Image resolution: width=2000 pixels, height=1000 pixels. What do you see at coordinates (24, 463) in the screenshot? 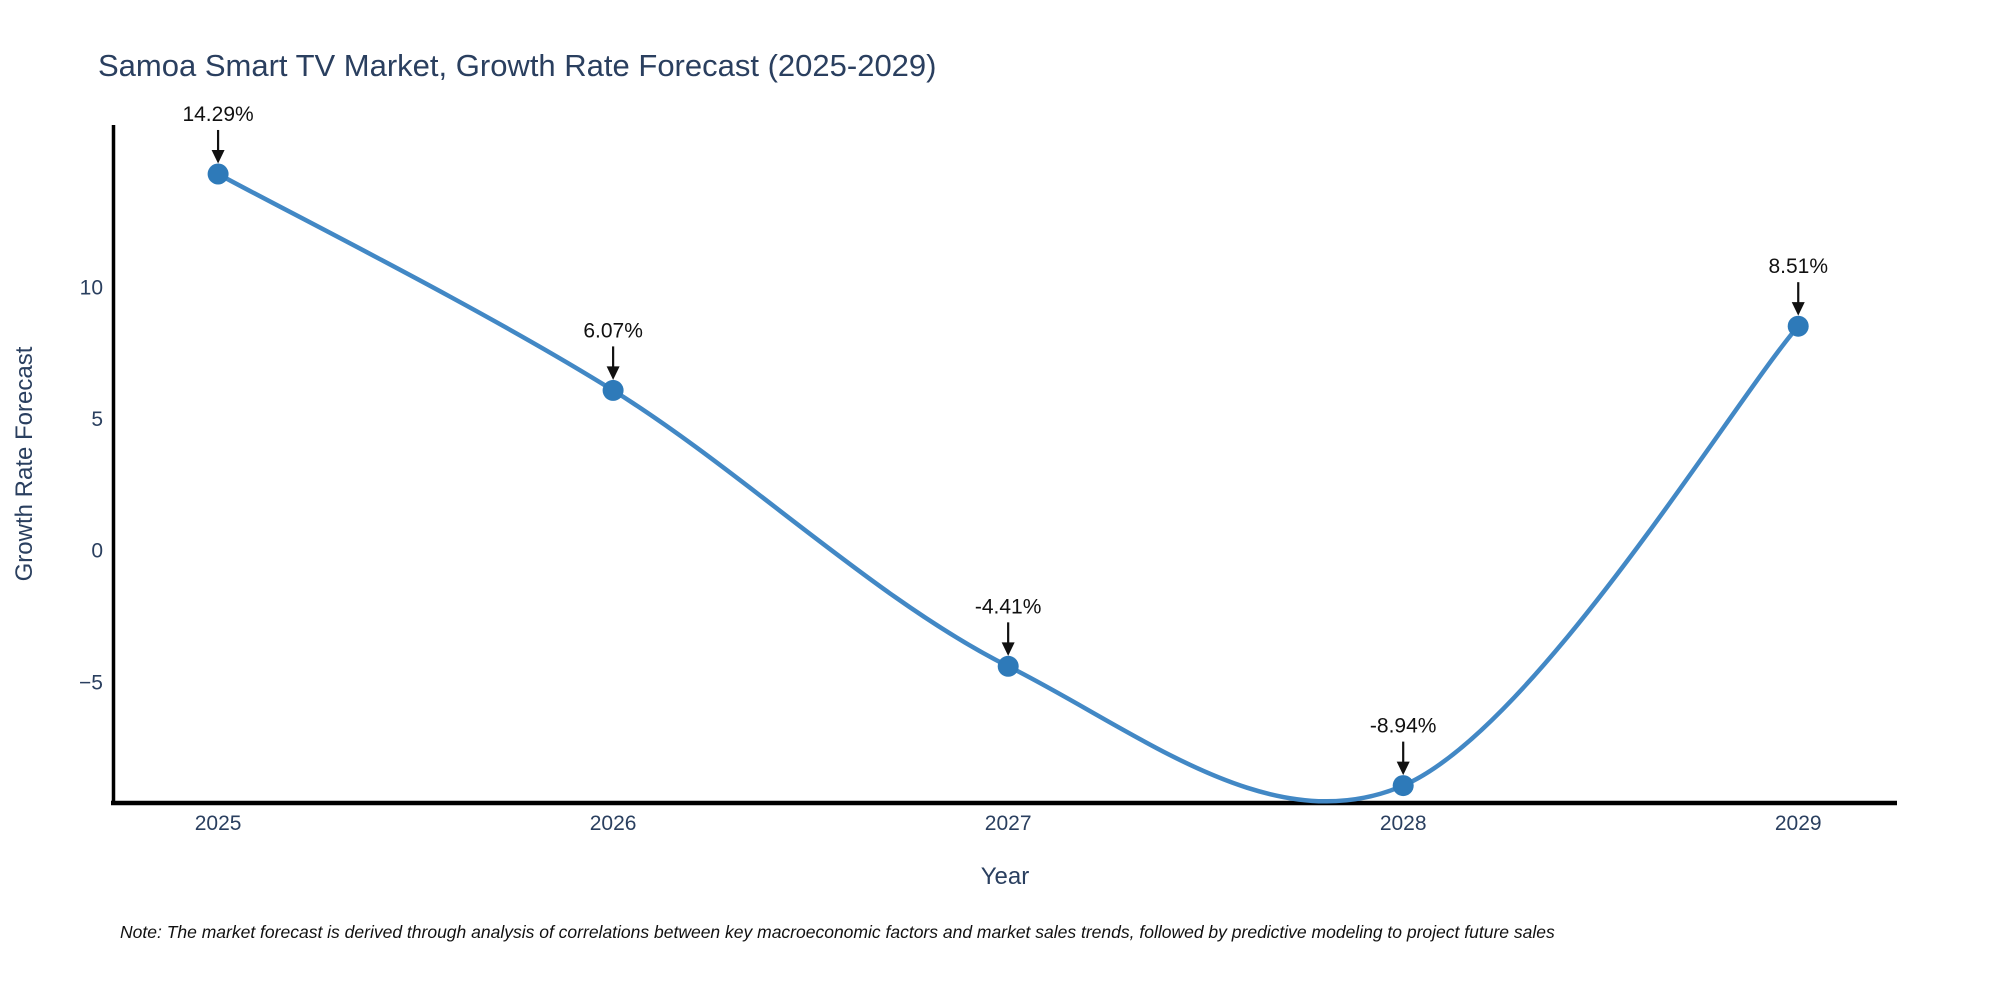
I see `y-axis-title: Growth Rate Forecast` at bounding box center [24, 463].